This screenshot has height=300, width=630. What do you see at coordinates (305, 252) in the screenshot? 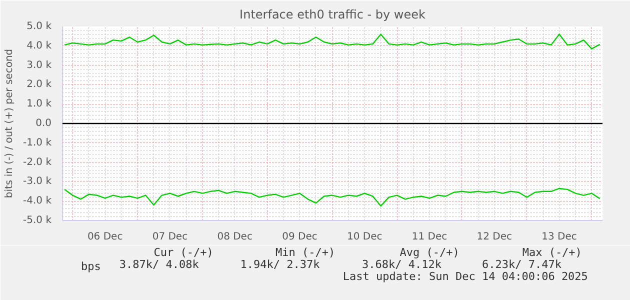
I see `text: Min (-/+)` at bounding box center [305, 252].